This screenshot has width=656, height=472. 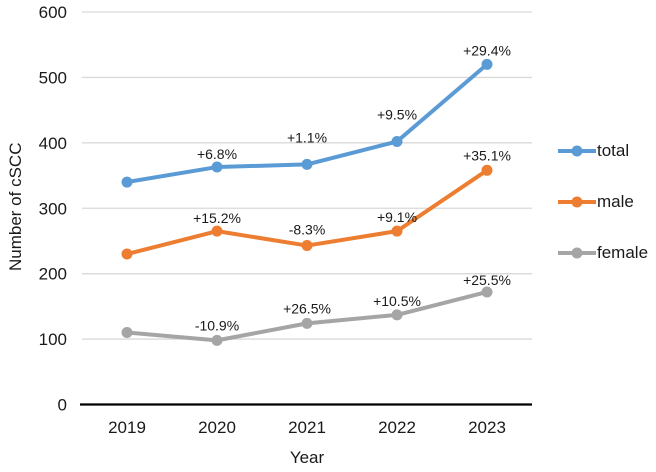 What do you see at coordinates (487, 292) in the screenshot?
I see `data-point-female-2023` at bounding box center [487, 292].